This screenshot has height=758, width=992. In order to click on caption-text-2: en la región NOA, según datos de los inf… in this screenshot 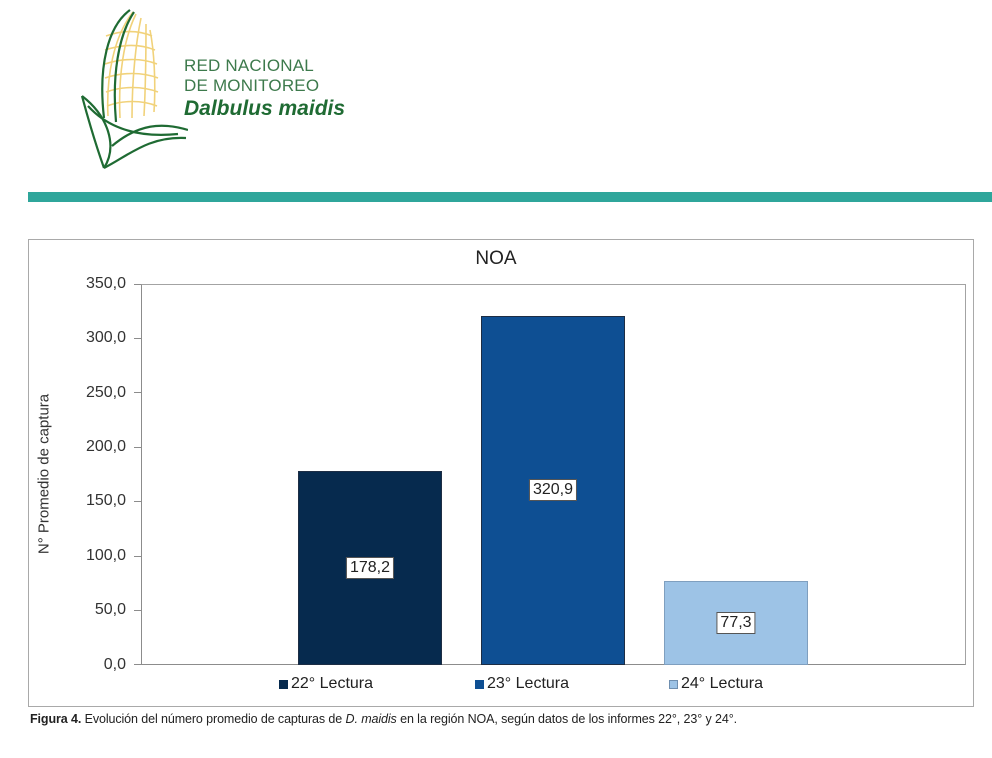, I will do `click(566, 719)`.